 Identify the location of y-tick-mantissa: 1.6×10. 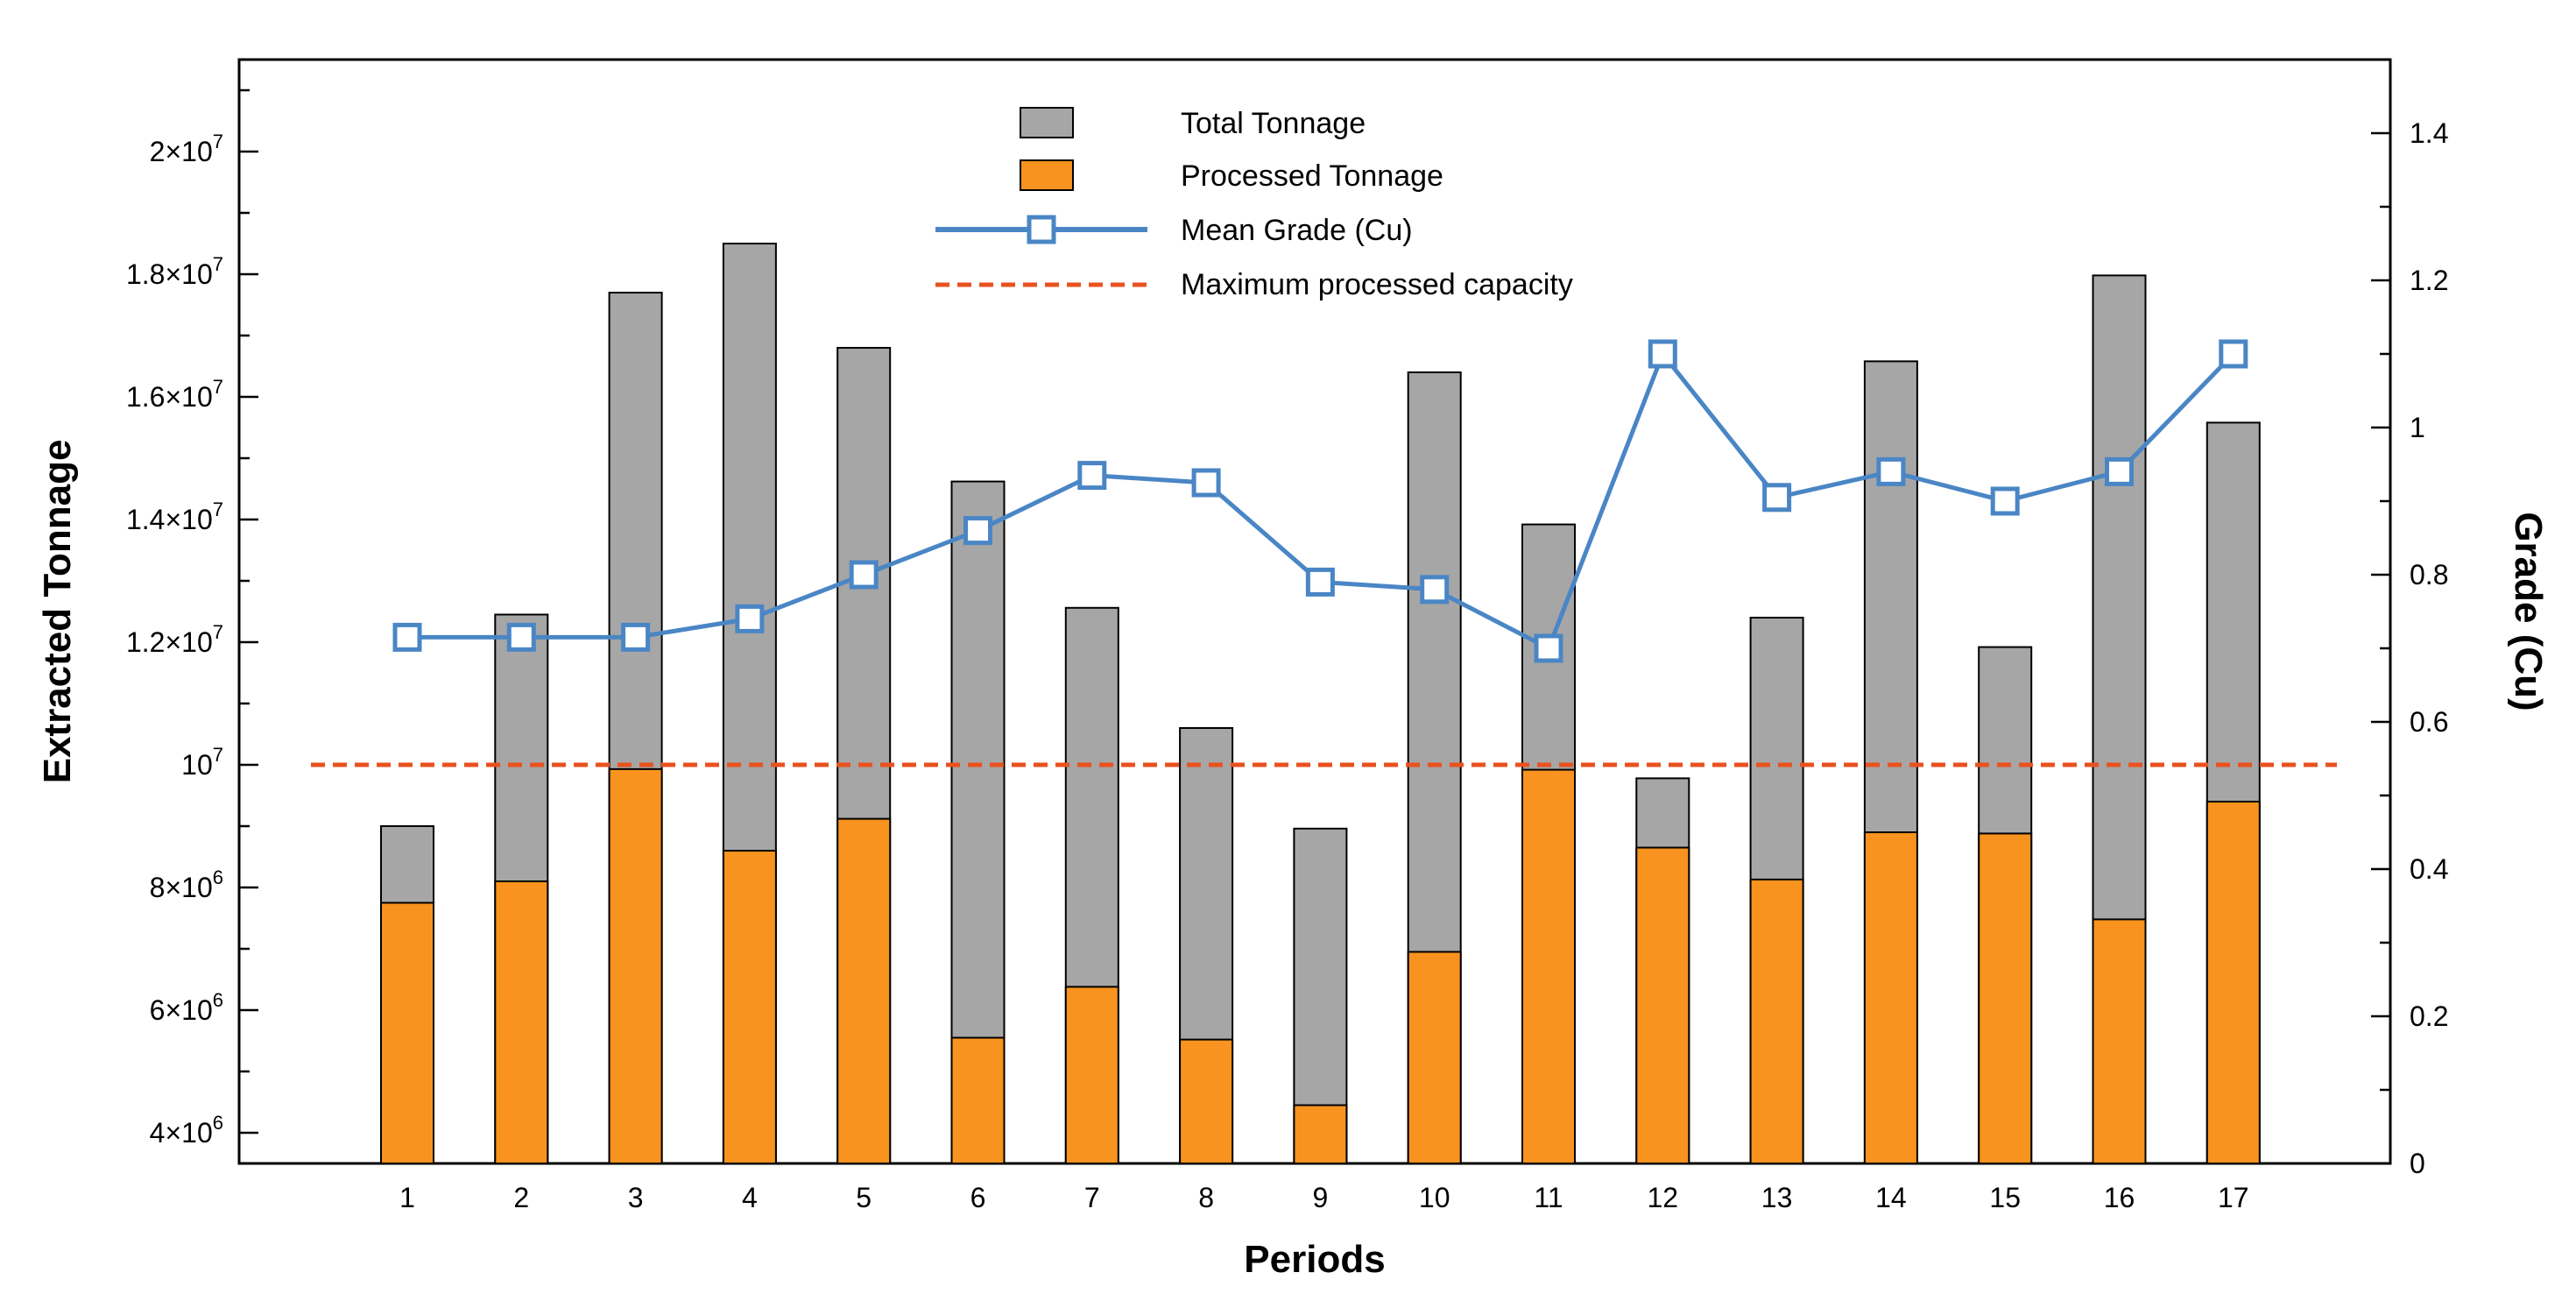
(170, 397).